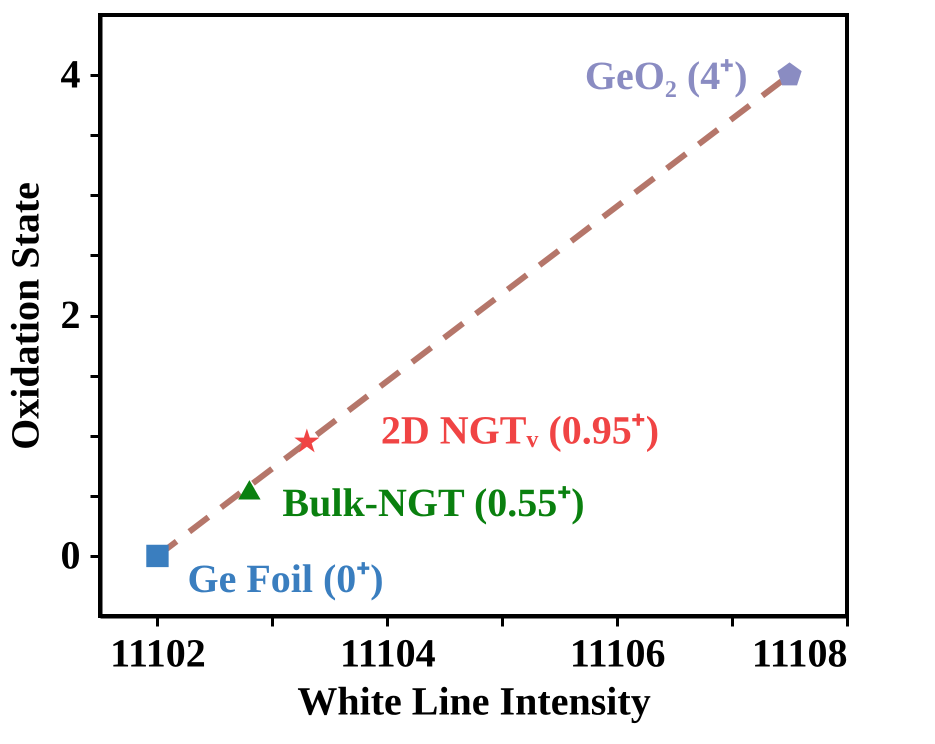 The image size is (935, 744). Describe the element at coordinates (666, 75) in the screenshot. I see `series-label: GeO₂ (4⁺)` at that location.